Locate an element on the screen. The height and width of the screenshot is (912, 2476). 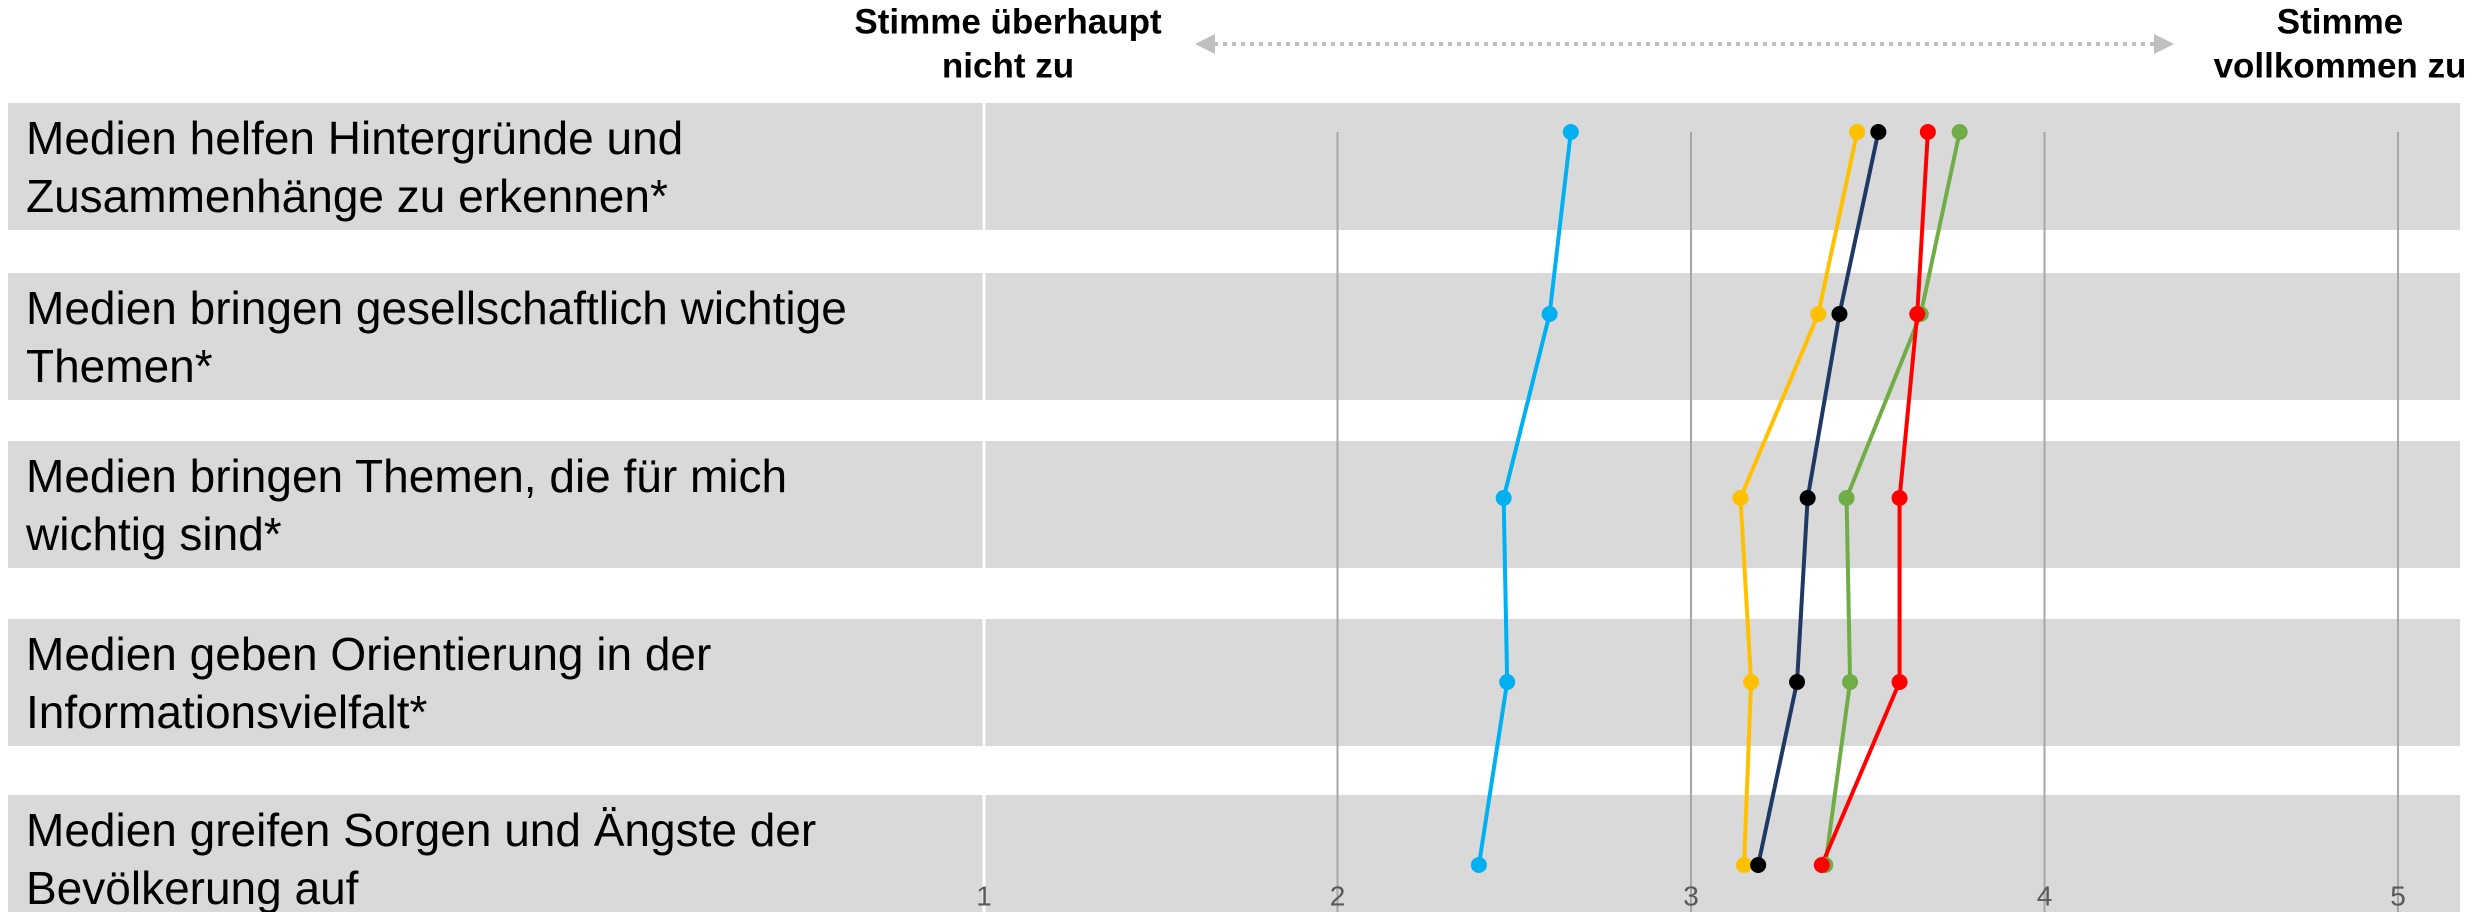
scale-label: vollkommen zu is located at coordinates (2340, 65).